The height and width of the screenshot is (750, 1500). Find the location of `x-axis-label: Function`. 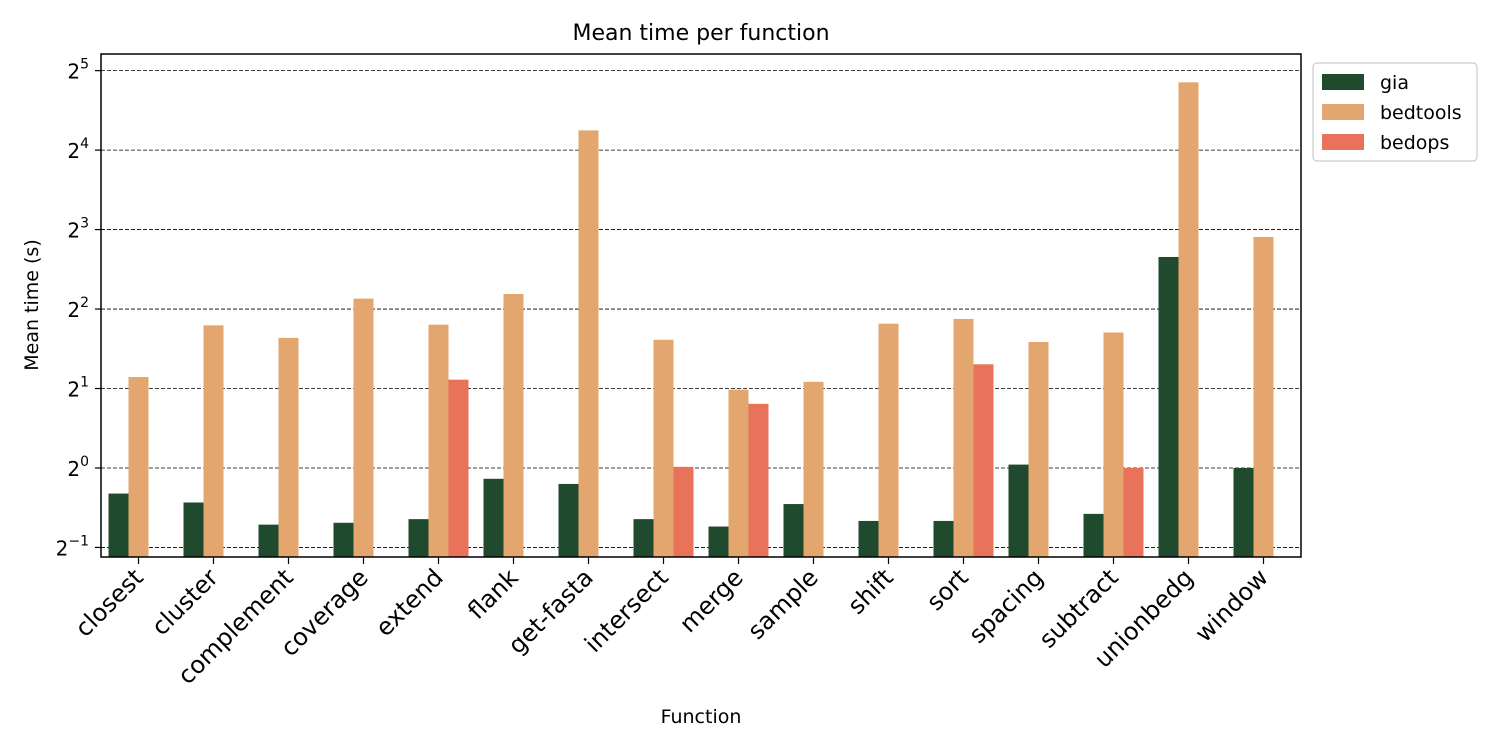

x-axis-label: Function is located at coordinates (701, 717).